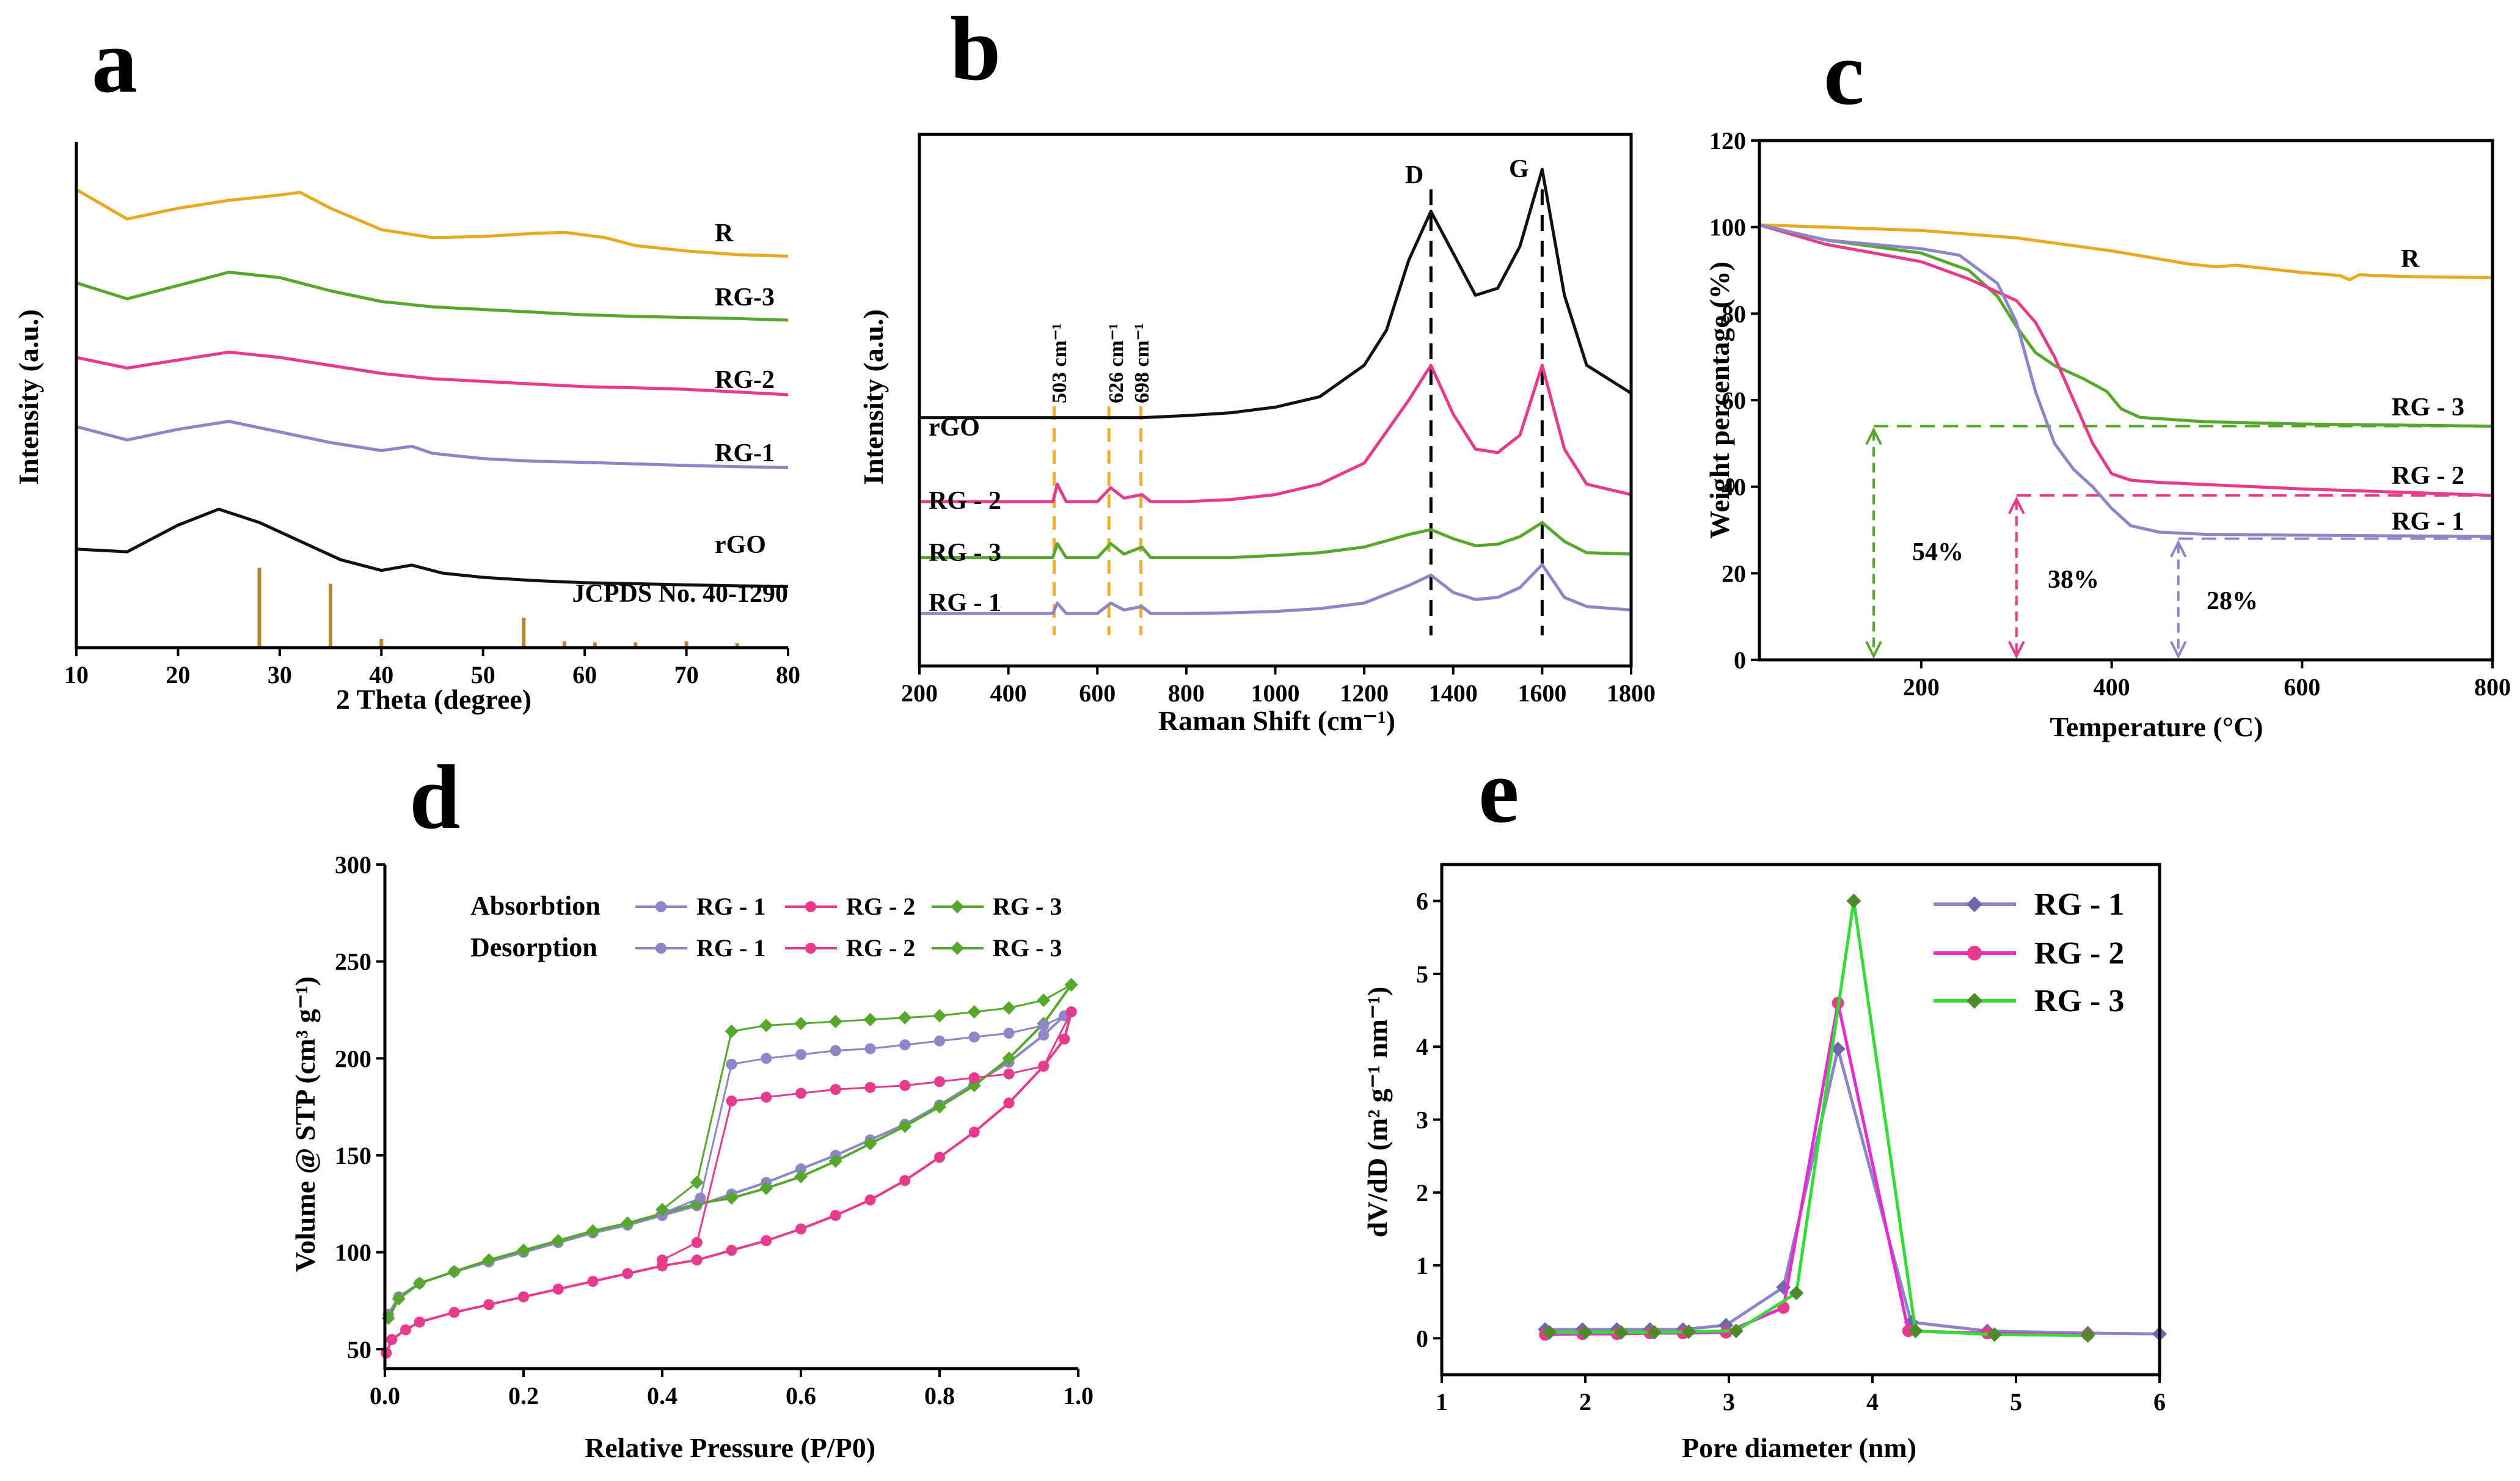 The image size is (2520, 1481). Describe the element at coordinates (1740, 660) in the screenshot. I see `c-ytick-label-0: 0` at that location.